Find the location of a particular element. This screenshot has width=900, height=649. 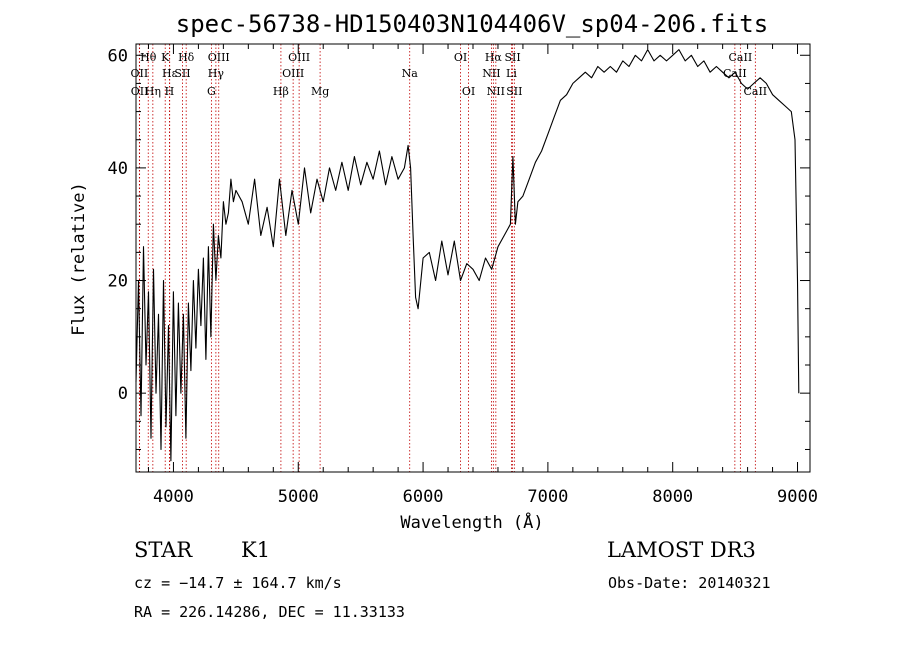

x-axis-label: Wavelength (Å) is located at coordinates (471, 522).